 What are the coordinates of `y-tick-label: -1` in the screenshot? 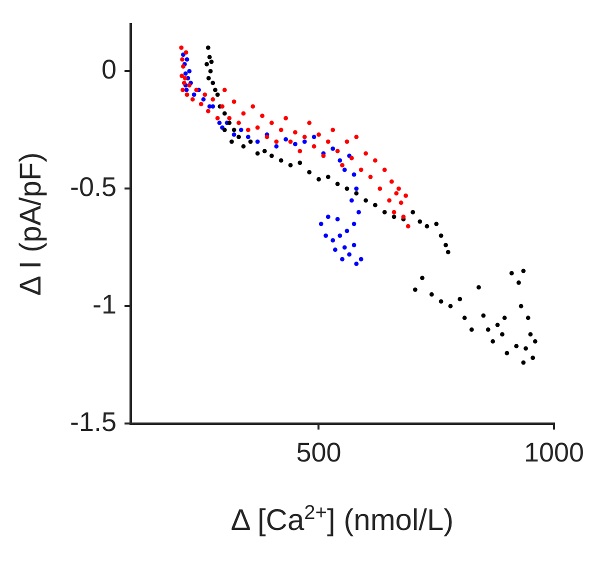 It's located at (104, 305).